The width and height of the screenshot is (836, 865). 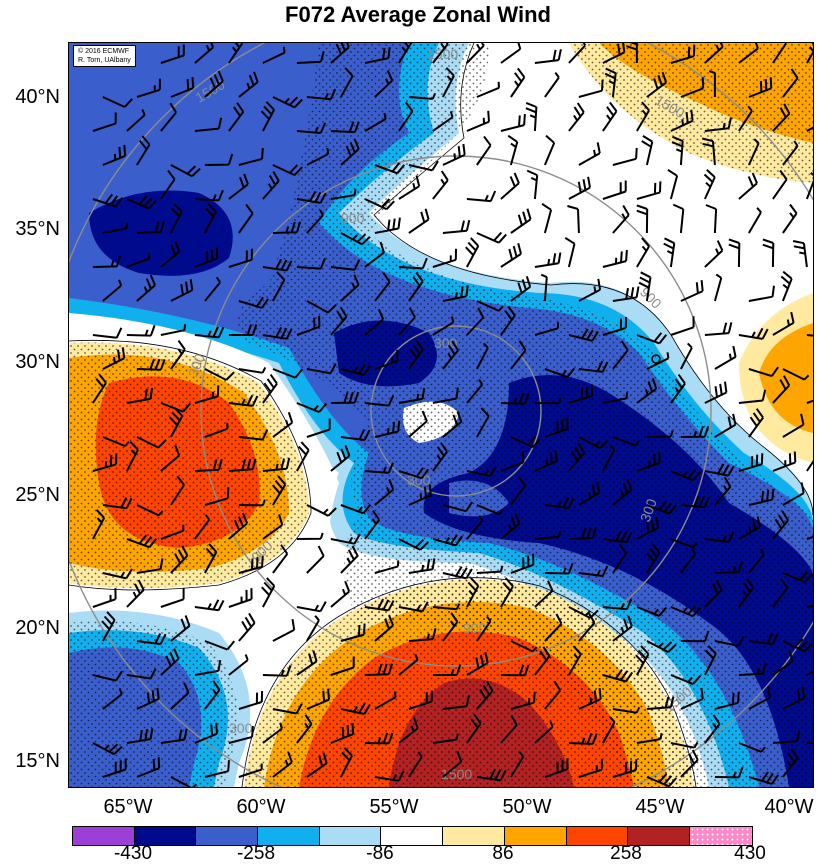 What do you see at coordinates (626, 853) in the screenshot?
I see `colorbar-label-258: 258` at bounding box center [626, 853].